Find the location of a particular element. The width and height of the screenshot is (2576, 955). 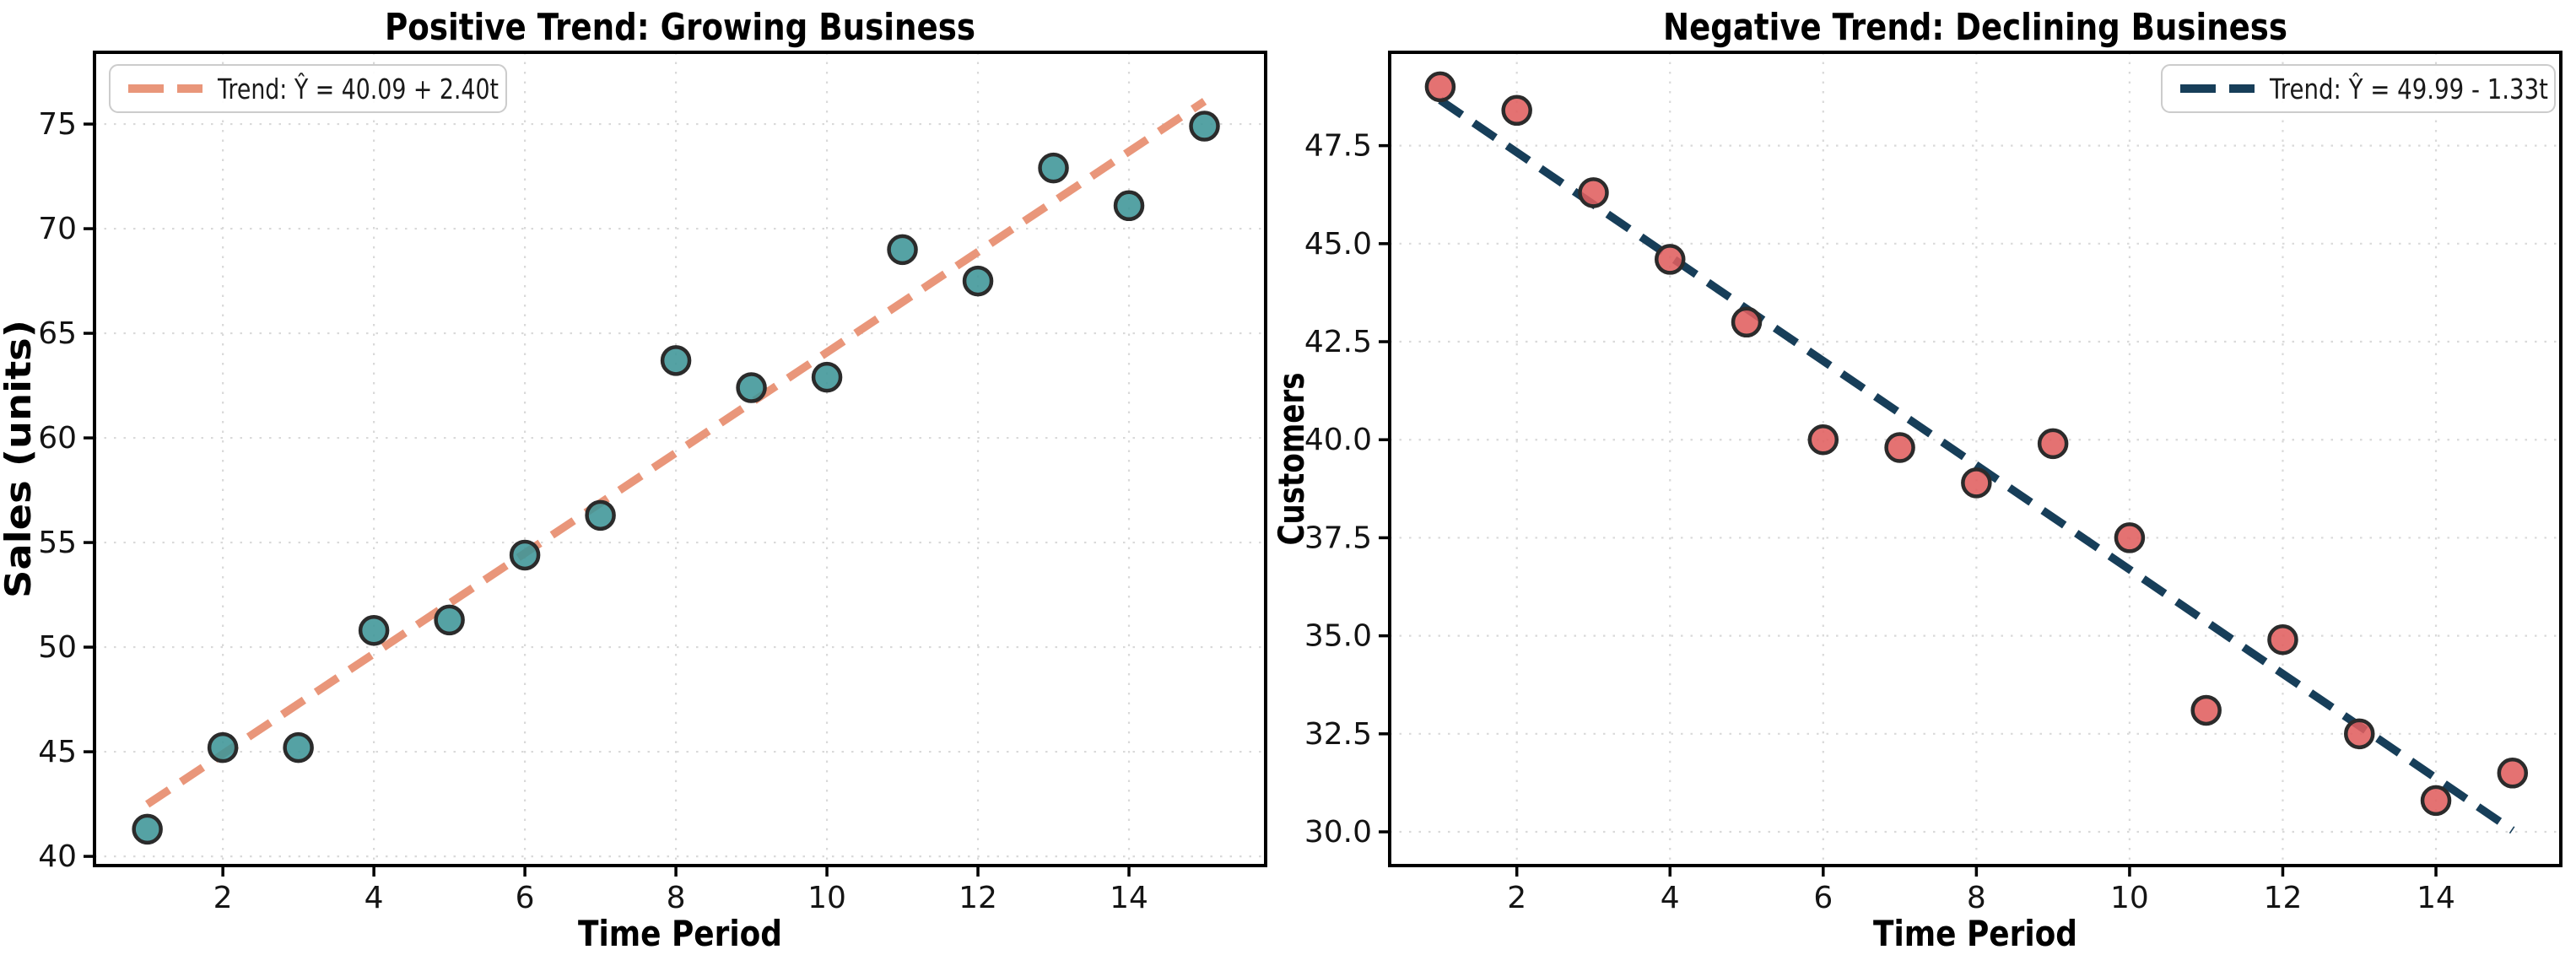

left-ylabel-group: Sales (units) is located at coordinates (19, 459).